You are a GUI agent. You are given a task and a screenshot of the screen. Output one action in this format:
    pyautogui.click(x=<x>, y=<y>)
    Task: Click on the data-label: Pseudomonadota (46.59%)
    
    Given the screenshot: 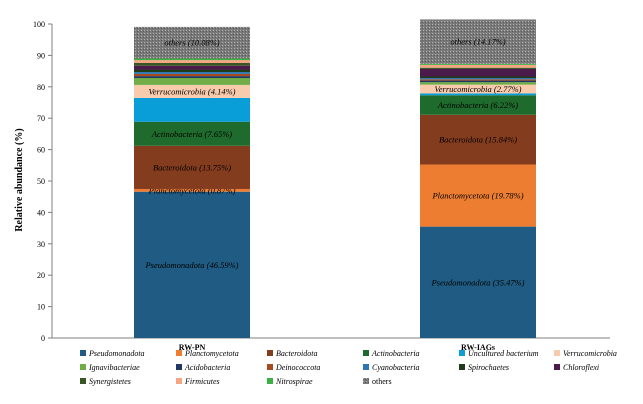 What is the action you would take?
    pyautogui.click(x=191, y=265)
    